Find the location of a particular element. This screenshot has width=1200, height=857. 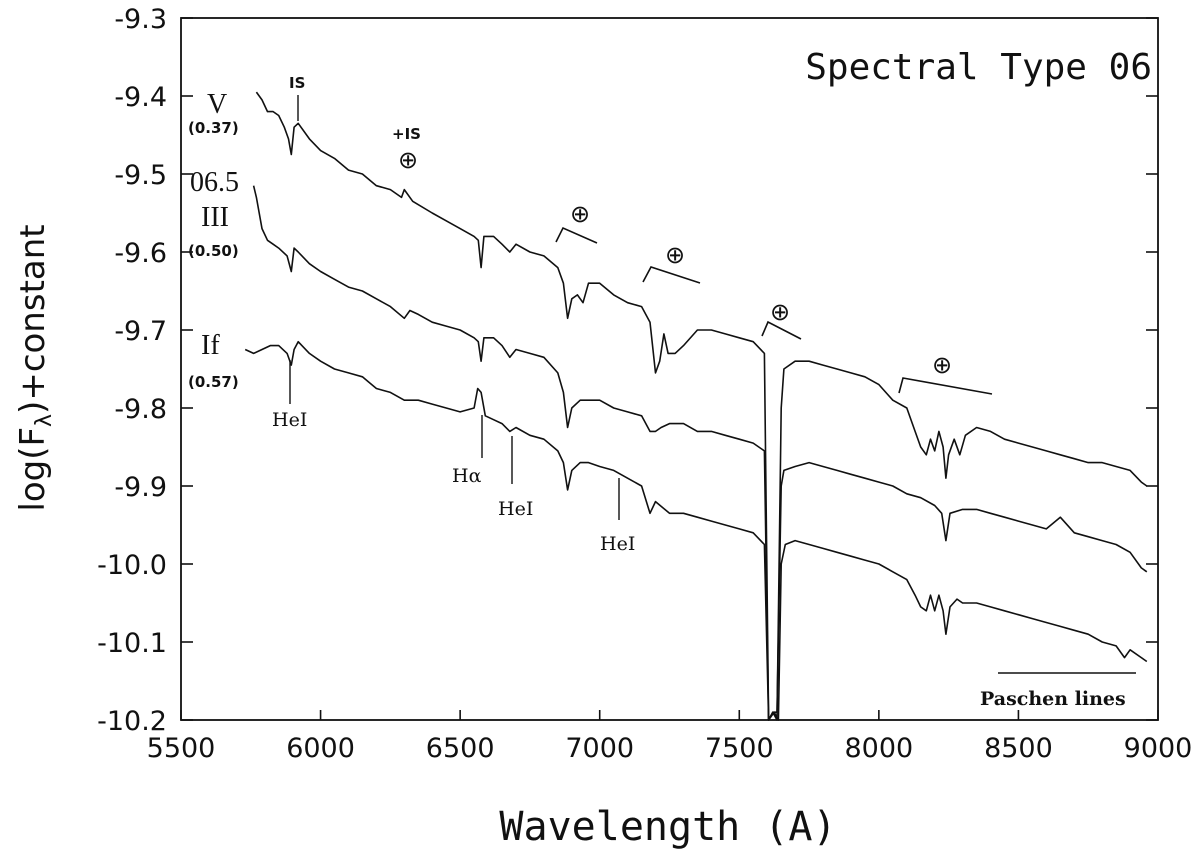

telluric-earth-symbol-3: ⊕ is located at coordinates (675, 255).